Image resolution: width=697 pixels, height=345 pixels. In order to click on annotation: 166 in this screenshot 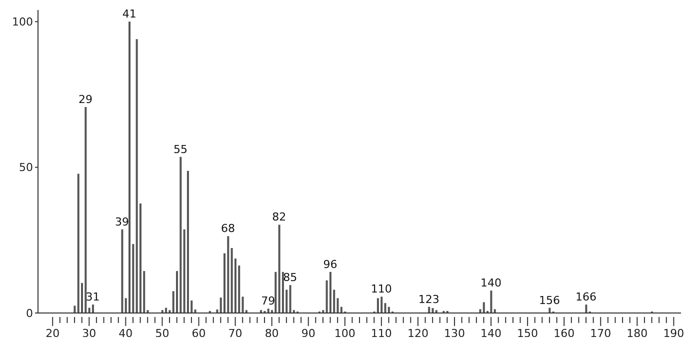, I will do `click(586, 297)`.